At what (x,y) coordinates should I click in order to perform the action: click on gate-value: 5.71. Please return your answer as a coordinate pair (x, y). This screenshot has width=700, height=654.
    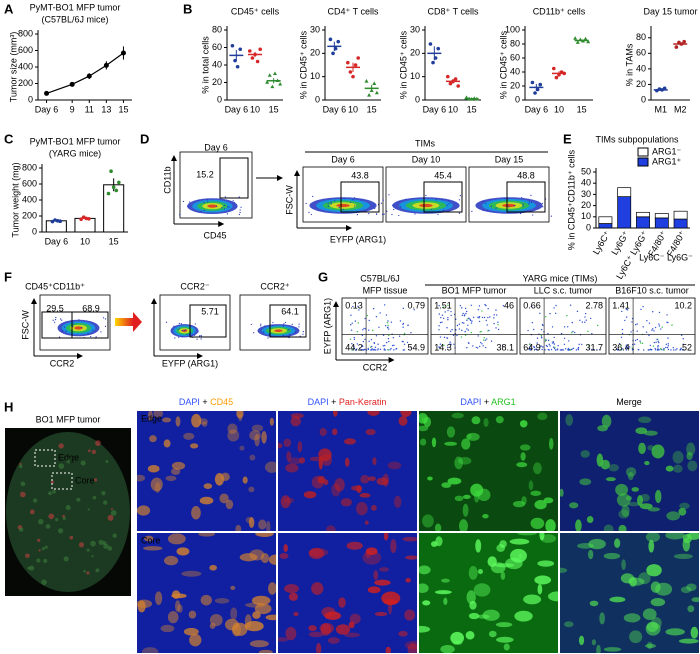
    Looking at the image, I should click on (210, 311).